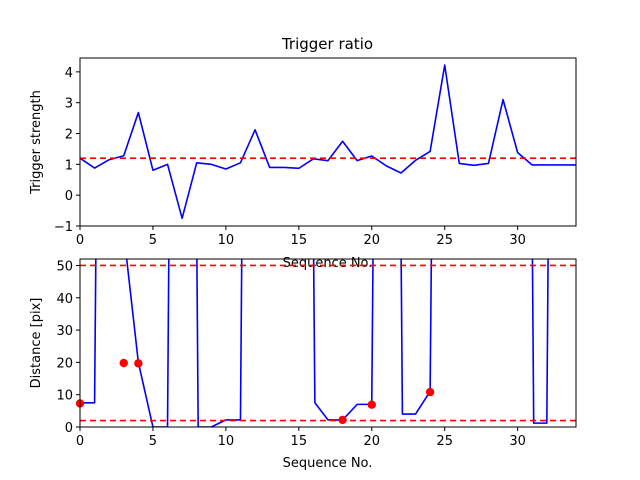 The image size is (640, 480). Describe the element at coordinates (69, 73) in the screenshot. I see `y-tick-label: 4` at that location.